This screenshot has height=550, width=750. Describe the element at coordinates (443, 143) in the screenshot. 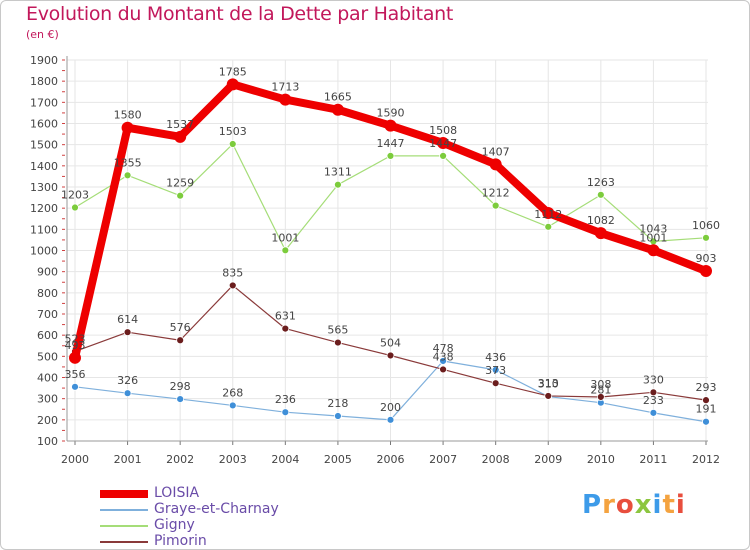

I see `data-label: 1447` at that location.